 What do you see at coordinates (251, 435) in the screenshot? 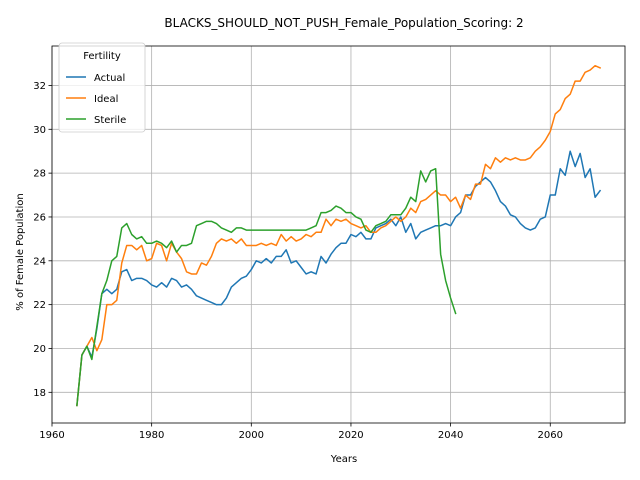
I see `x-tick-label: 2000` at bounding box center [251, 435].